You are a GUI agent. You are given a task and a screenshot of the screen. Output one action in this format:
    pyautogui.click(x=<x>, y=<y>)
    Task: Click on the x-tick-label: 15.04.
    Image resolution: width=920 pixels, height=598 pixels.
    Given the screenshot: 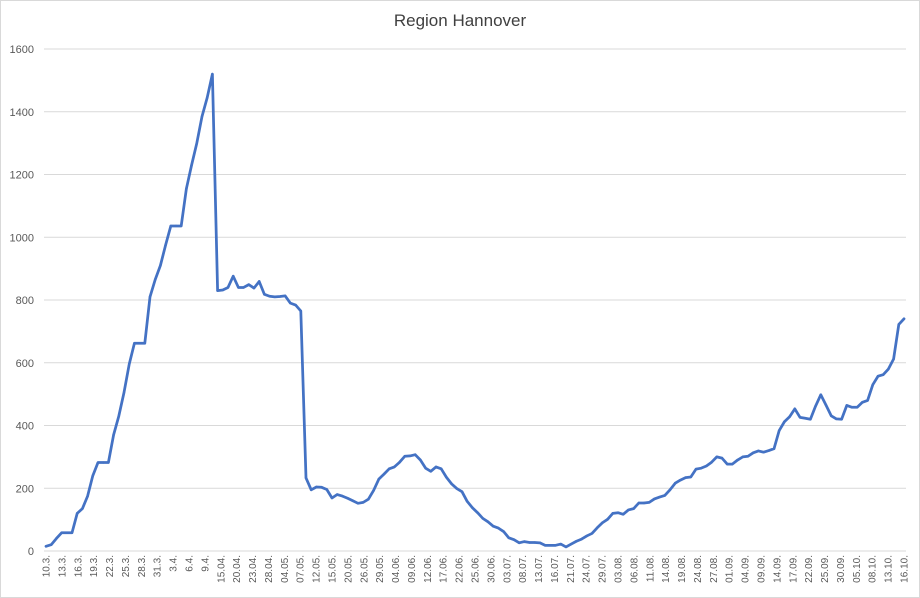 What is the action you would take?
    pyautogui.click(x=221, y=569)
    